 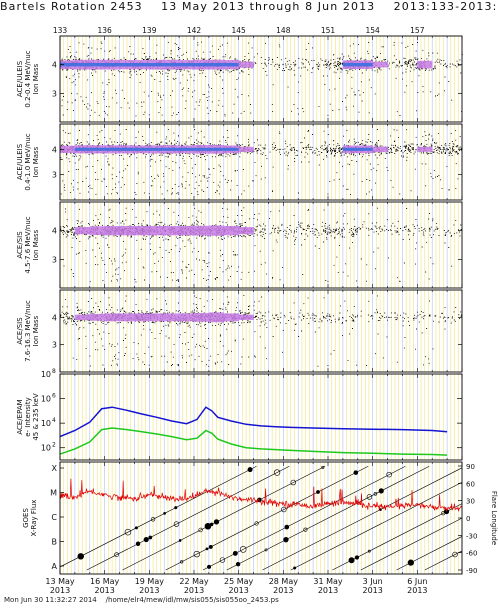 I want to click on xray-class-label: B, so click(x=55, y=542).